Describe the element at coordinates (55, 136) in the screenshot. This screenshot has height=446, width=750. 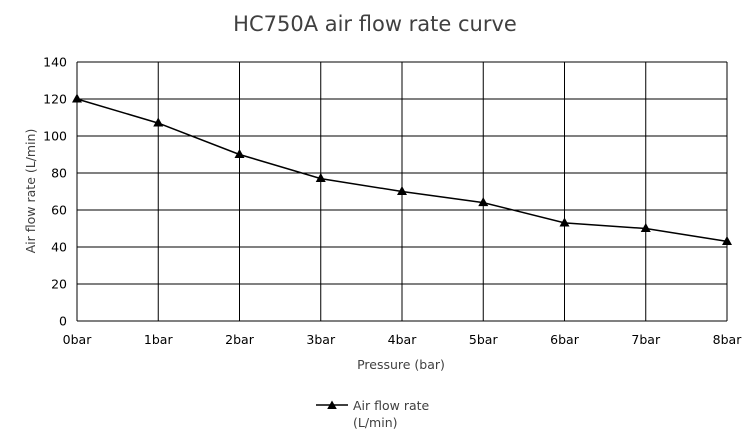
I see `y-tick-label: 100` at that location.